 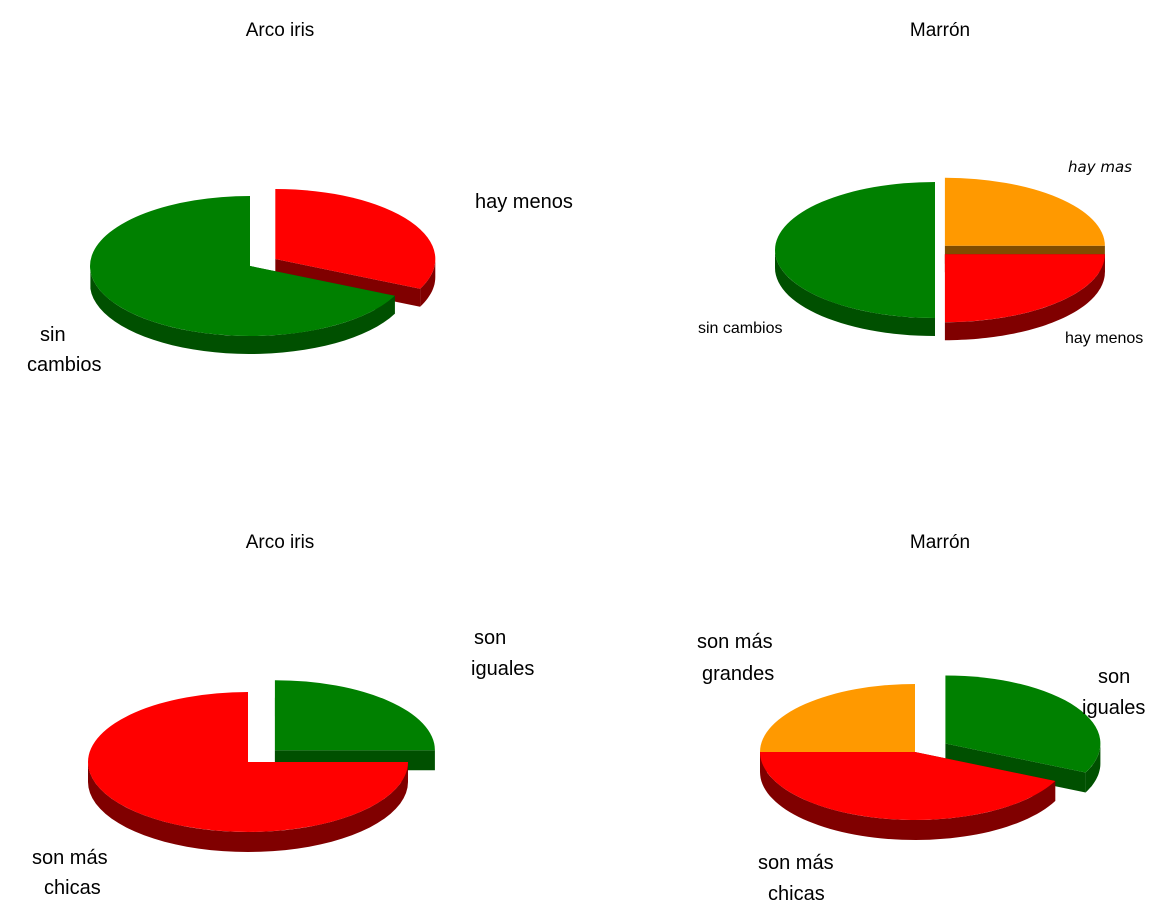 I want to click on chart-4-label-son-mas-chicas-line-2: chicas, so click(x=796, y=894).